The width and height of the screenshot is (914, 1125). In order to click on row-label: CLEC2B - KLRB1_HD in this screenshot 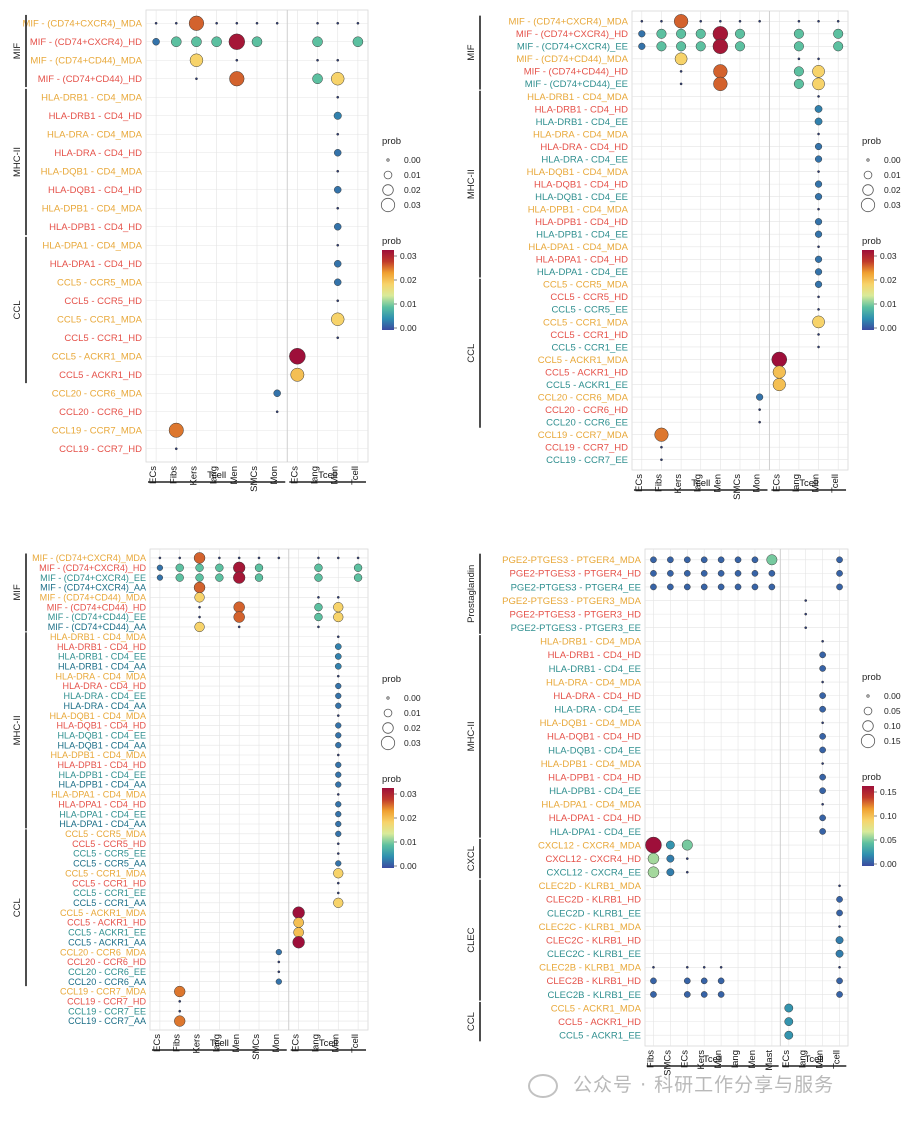, I will do `click(593, 981)`.